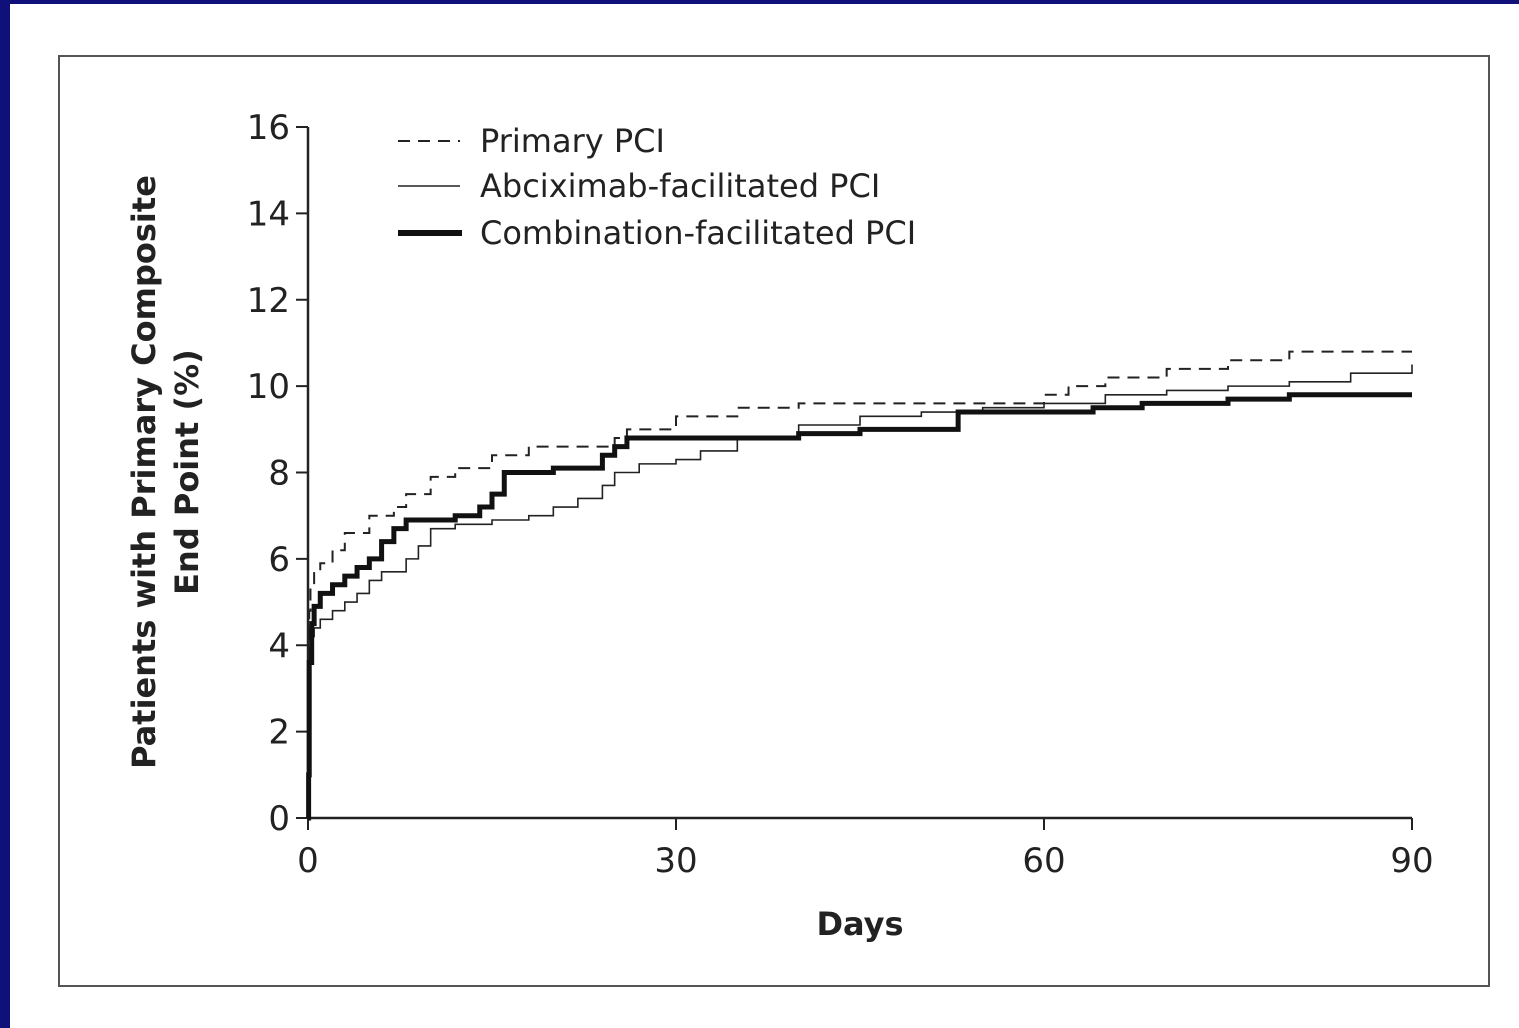 The image size is (1519, 1028). Describe the element at coordinates (572, 141) in the screenshot. I see `legend-label-primary-pci: Primary PCI` at that location.